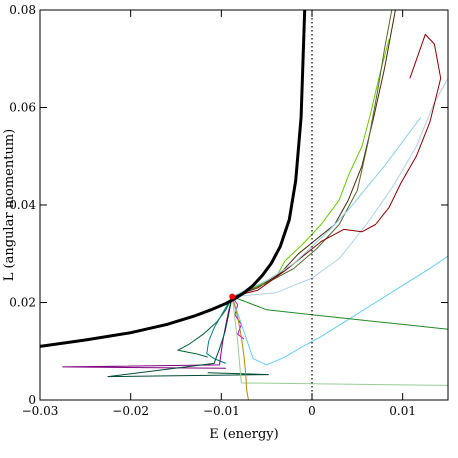 This screenshot has height=458, width=458. What do you see at coordinates (232, 296) in the screenshot?
I see `start-point-marker` at bounding box center [232, 296].